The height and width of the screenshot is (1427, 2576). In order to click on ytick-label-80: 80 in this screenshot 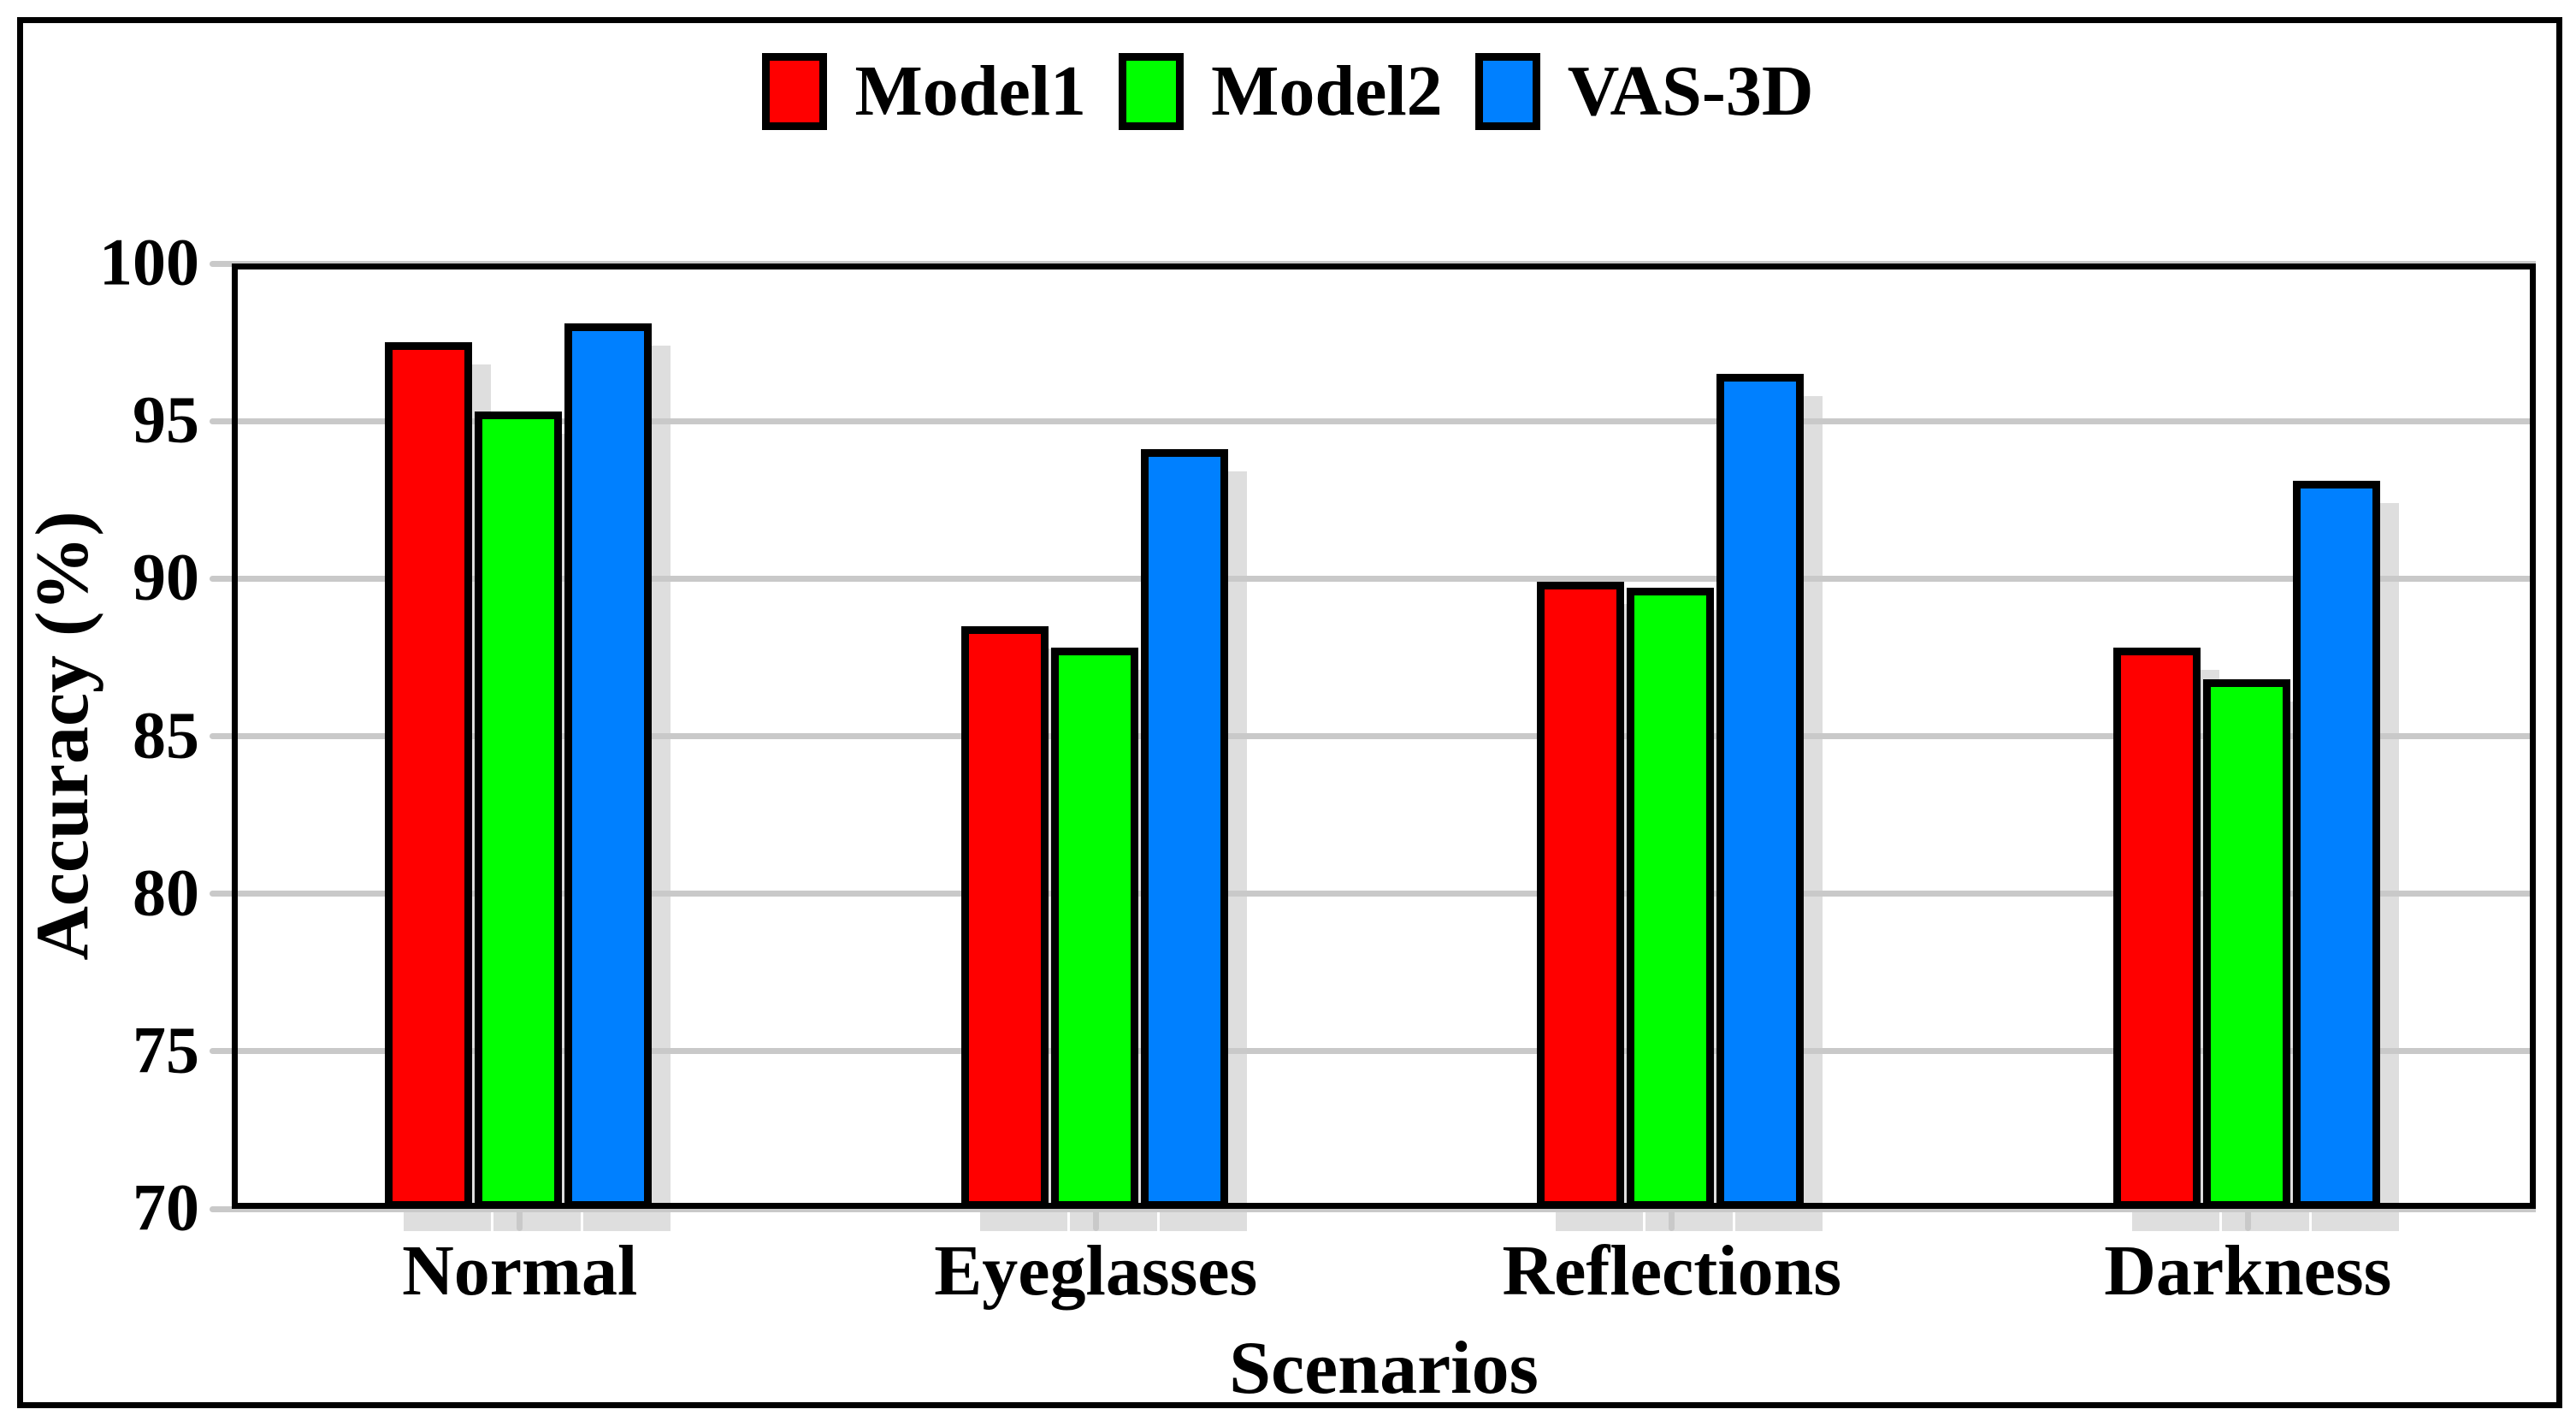, I will do `click(166, 892)`.